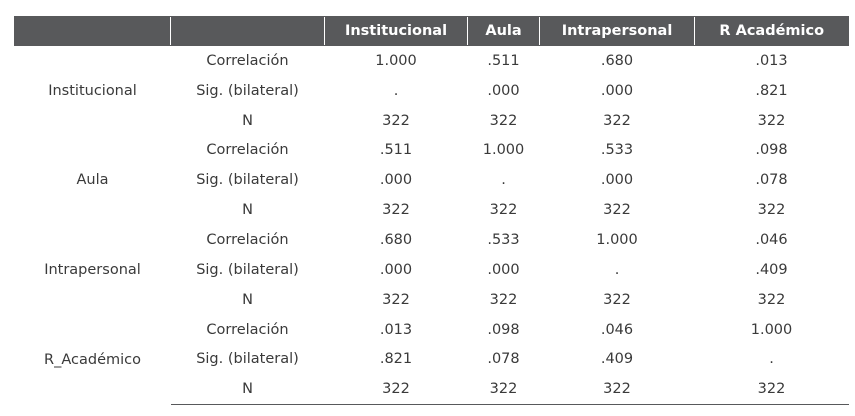 The image size is (855, 416). What do you see at coordinates (247, 31) in the screenshot?
I see `header-blank-statistic` at bounding box center [247, 31].